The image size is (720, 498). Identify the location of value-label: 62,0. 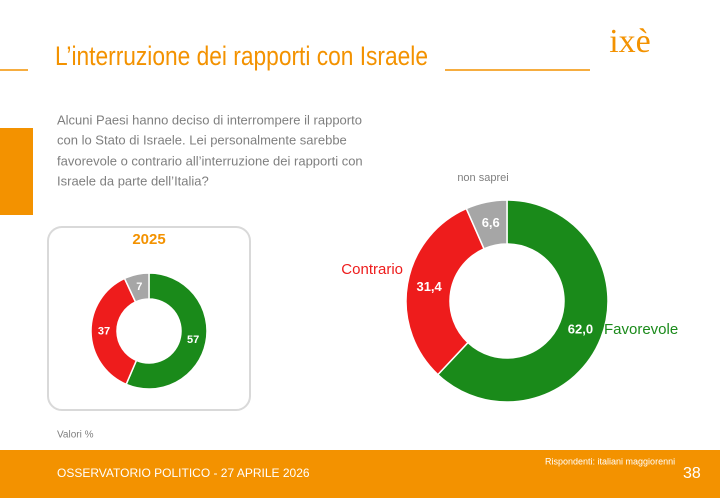
(580, 329).